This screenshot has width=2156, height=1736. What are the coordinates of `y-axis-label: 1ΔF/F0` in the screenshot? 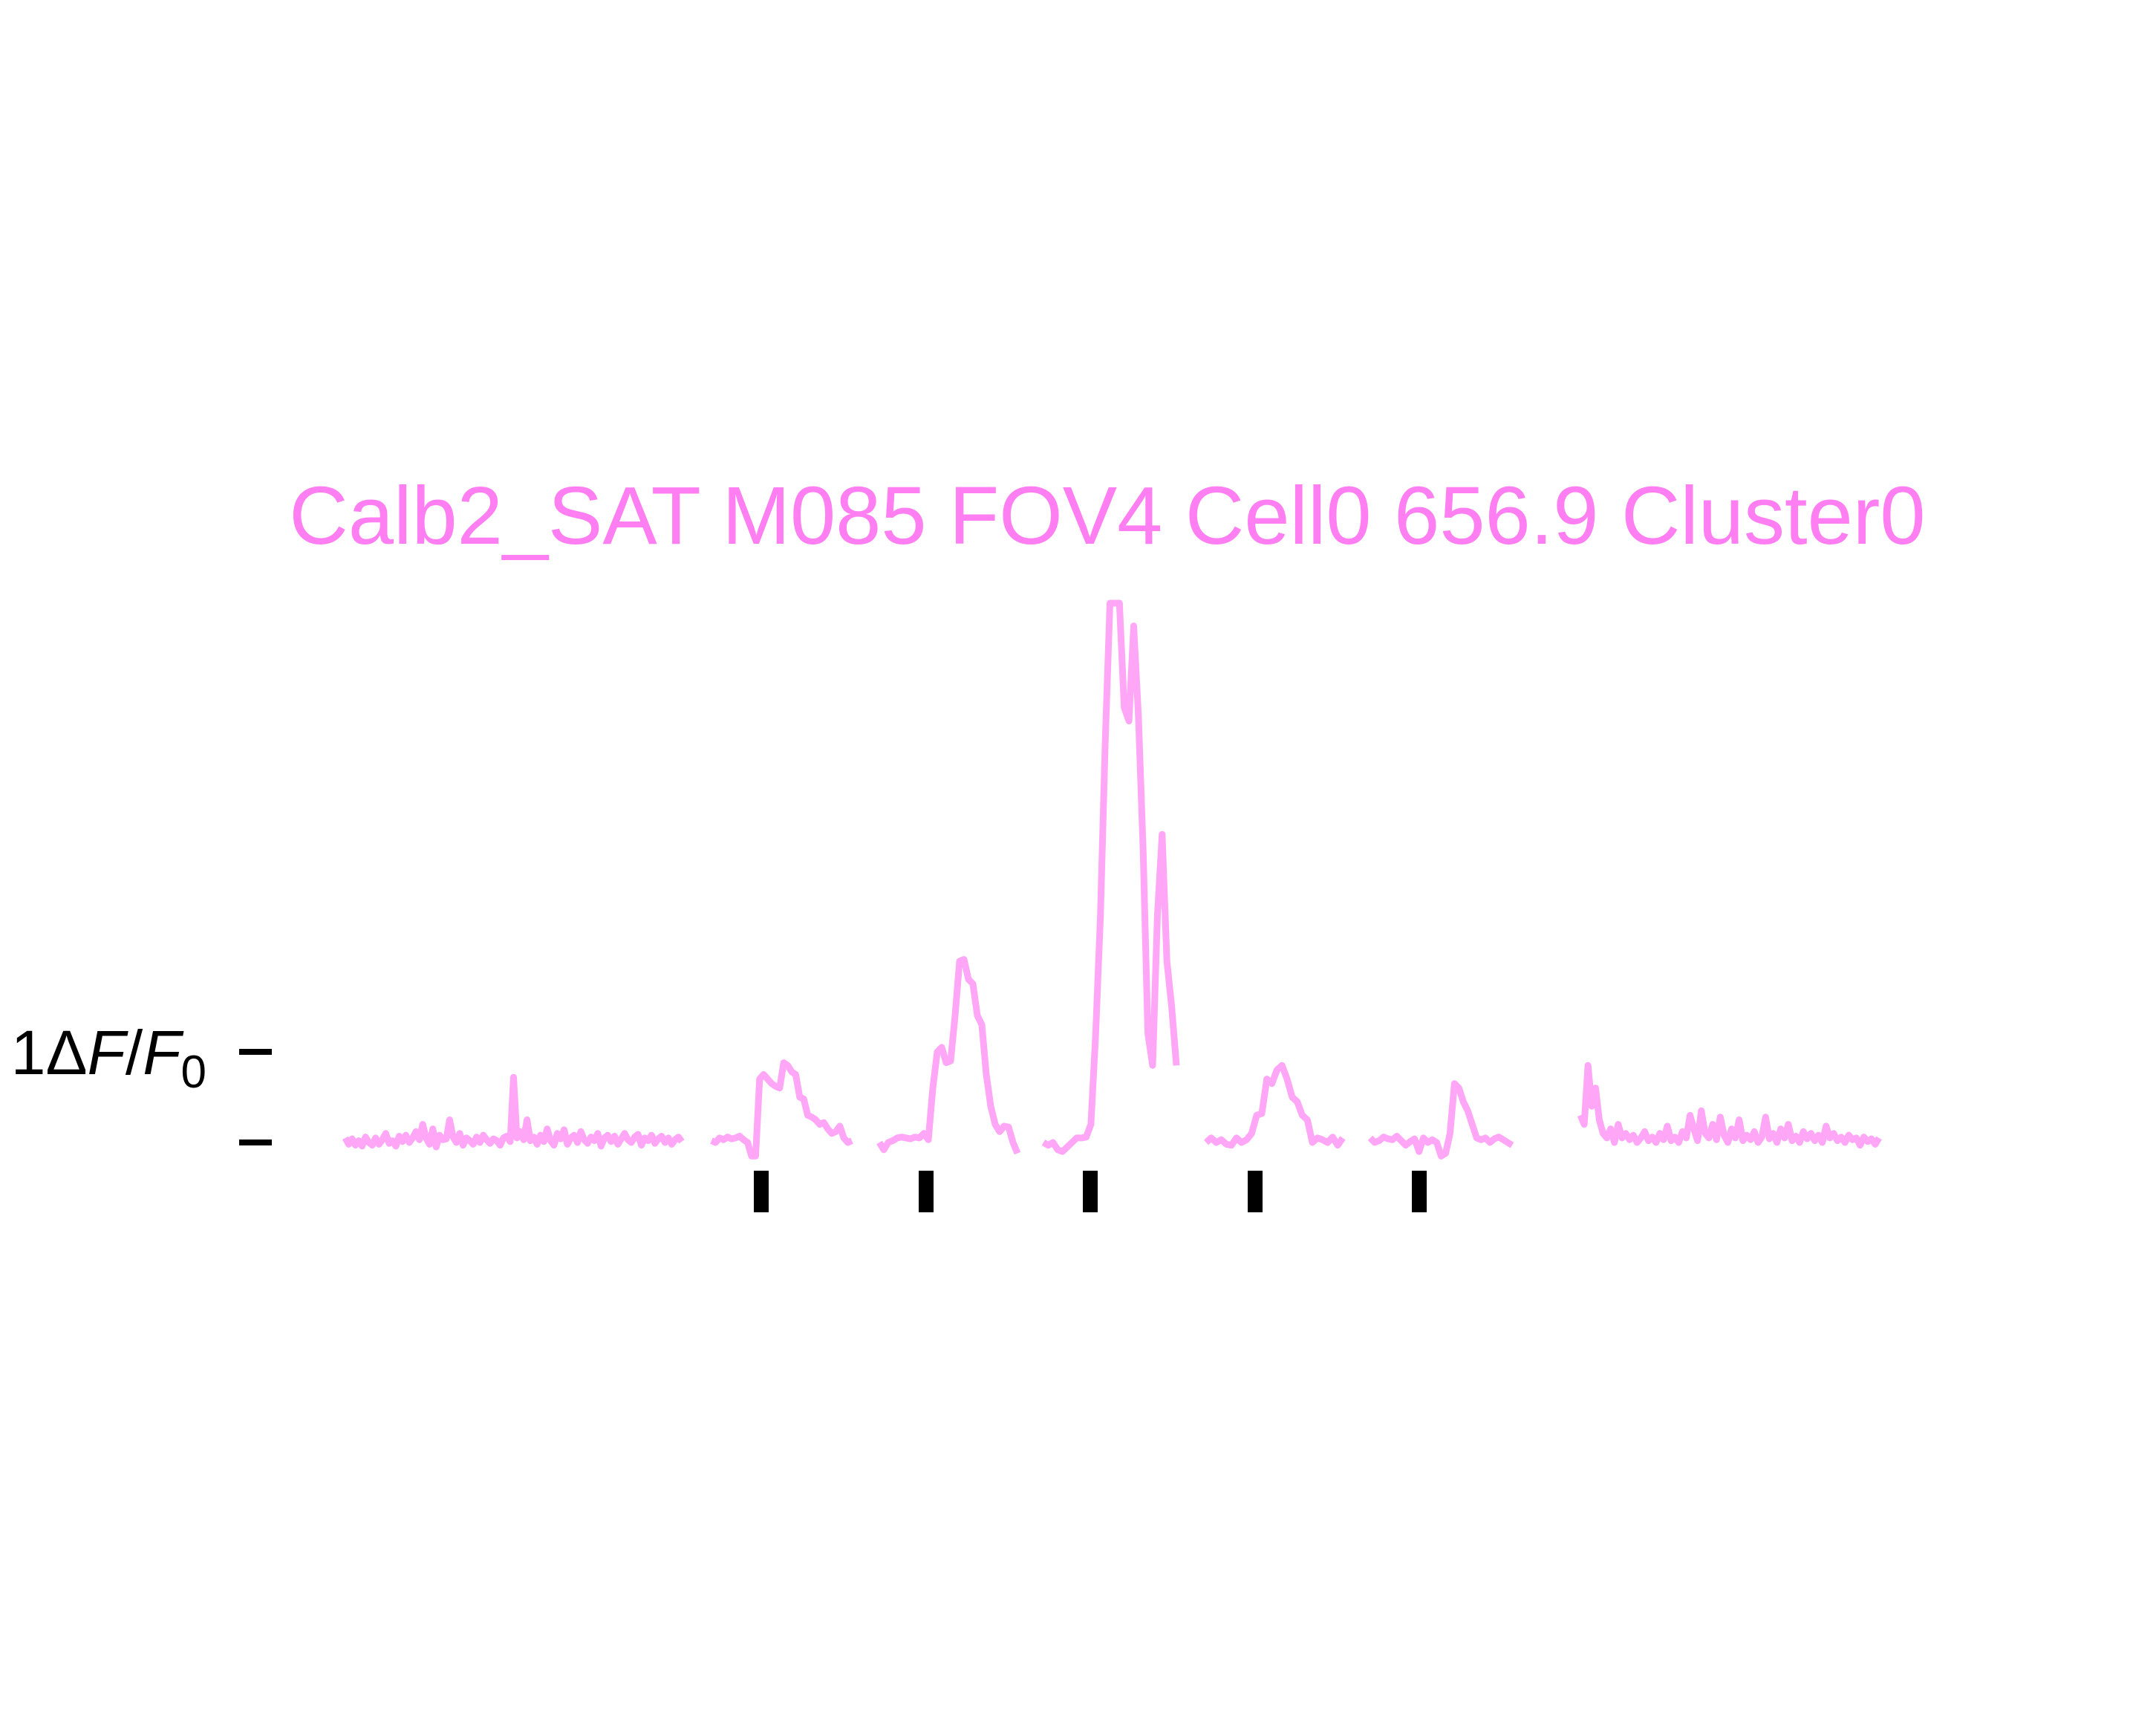 It's located at (108, 1058).